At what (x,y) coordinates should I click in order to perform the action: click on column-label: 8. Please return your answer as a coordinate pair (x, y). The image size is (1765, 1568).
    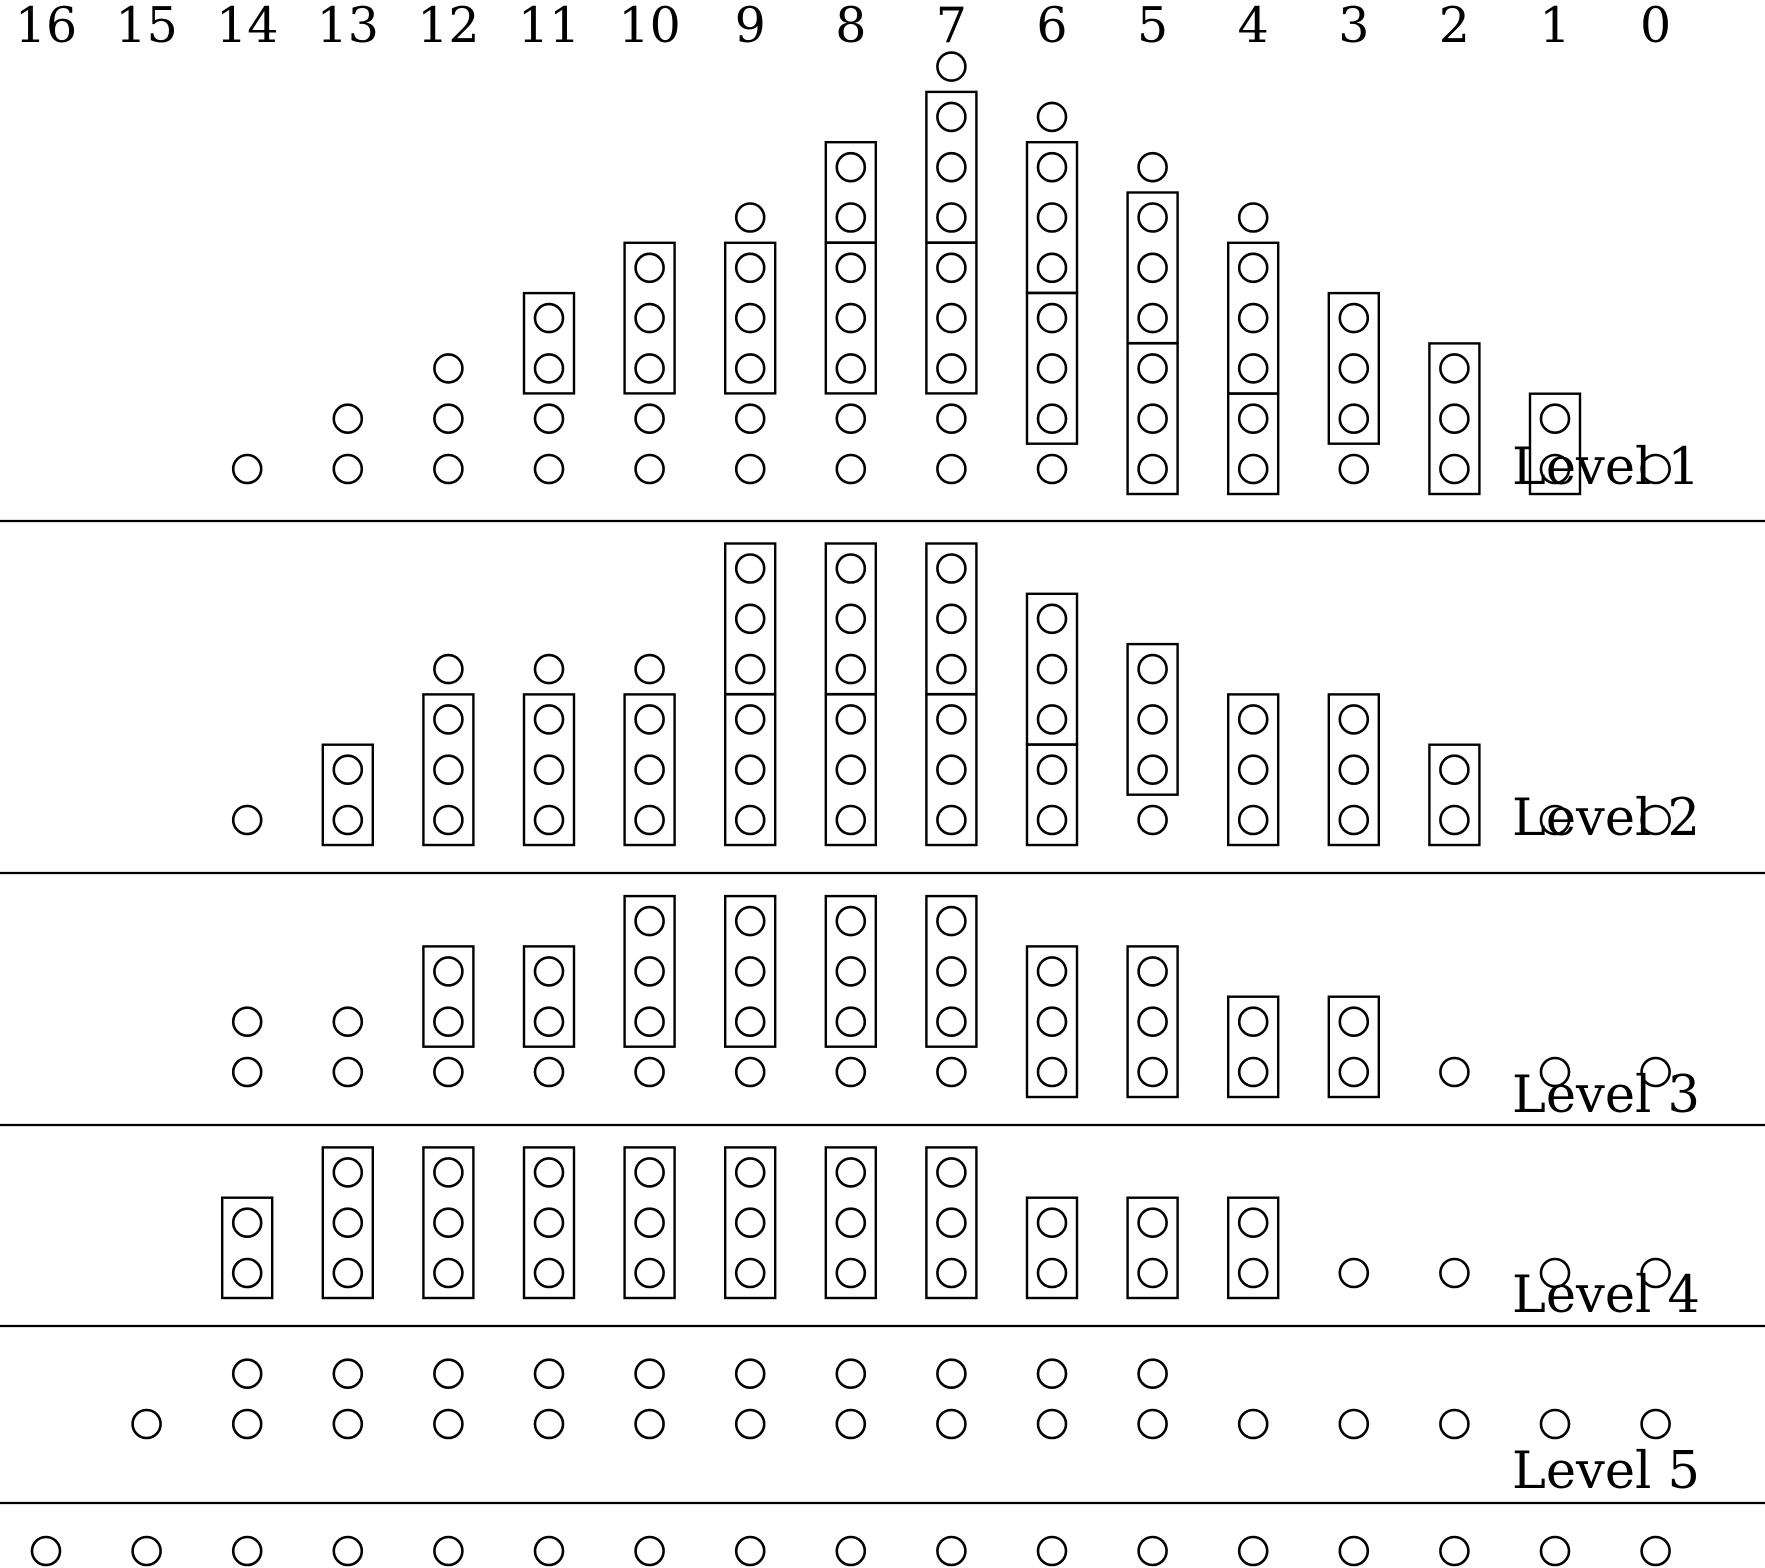
    Looking at the image, I should click on (850, 27).